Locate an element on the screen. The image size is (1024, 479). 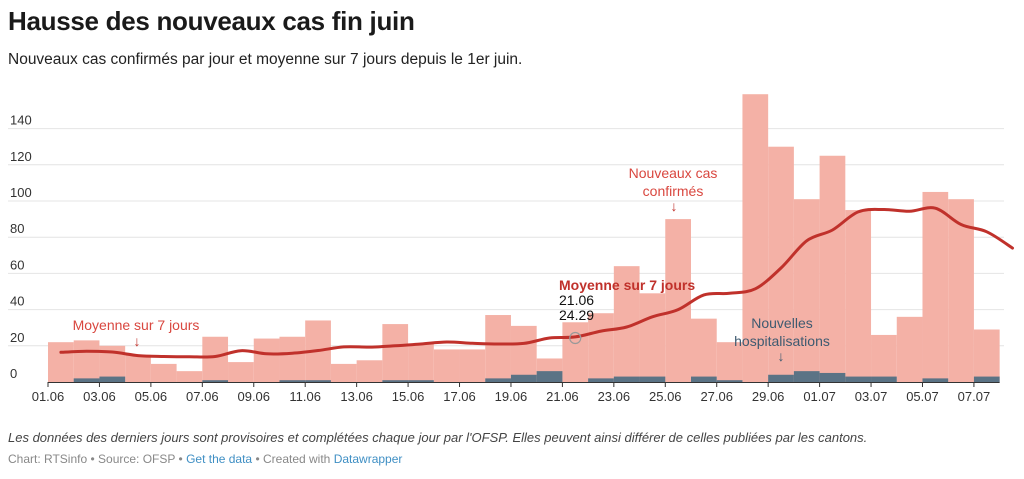
y-tick-label: 0 is located at coordinates (13, 373).